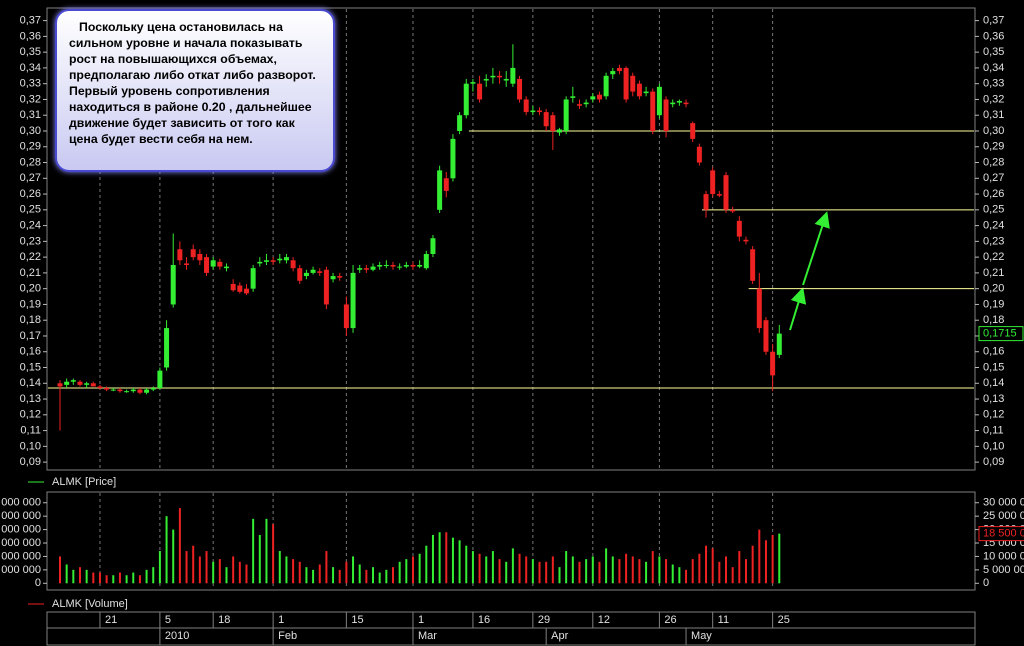 This screenshot has height=646, width=1024. I want to click on last-price-label: 0,1715, so click(1000, 334).